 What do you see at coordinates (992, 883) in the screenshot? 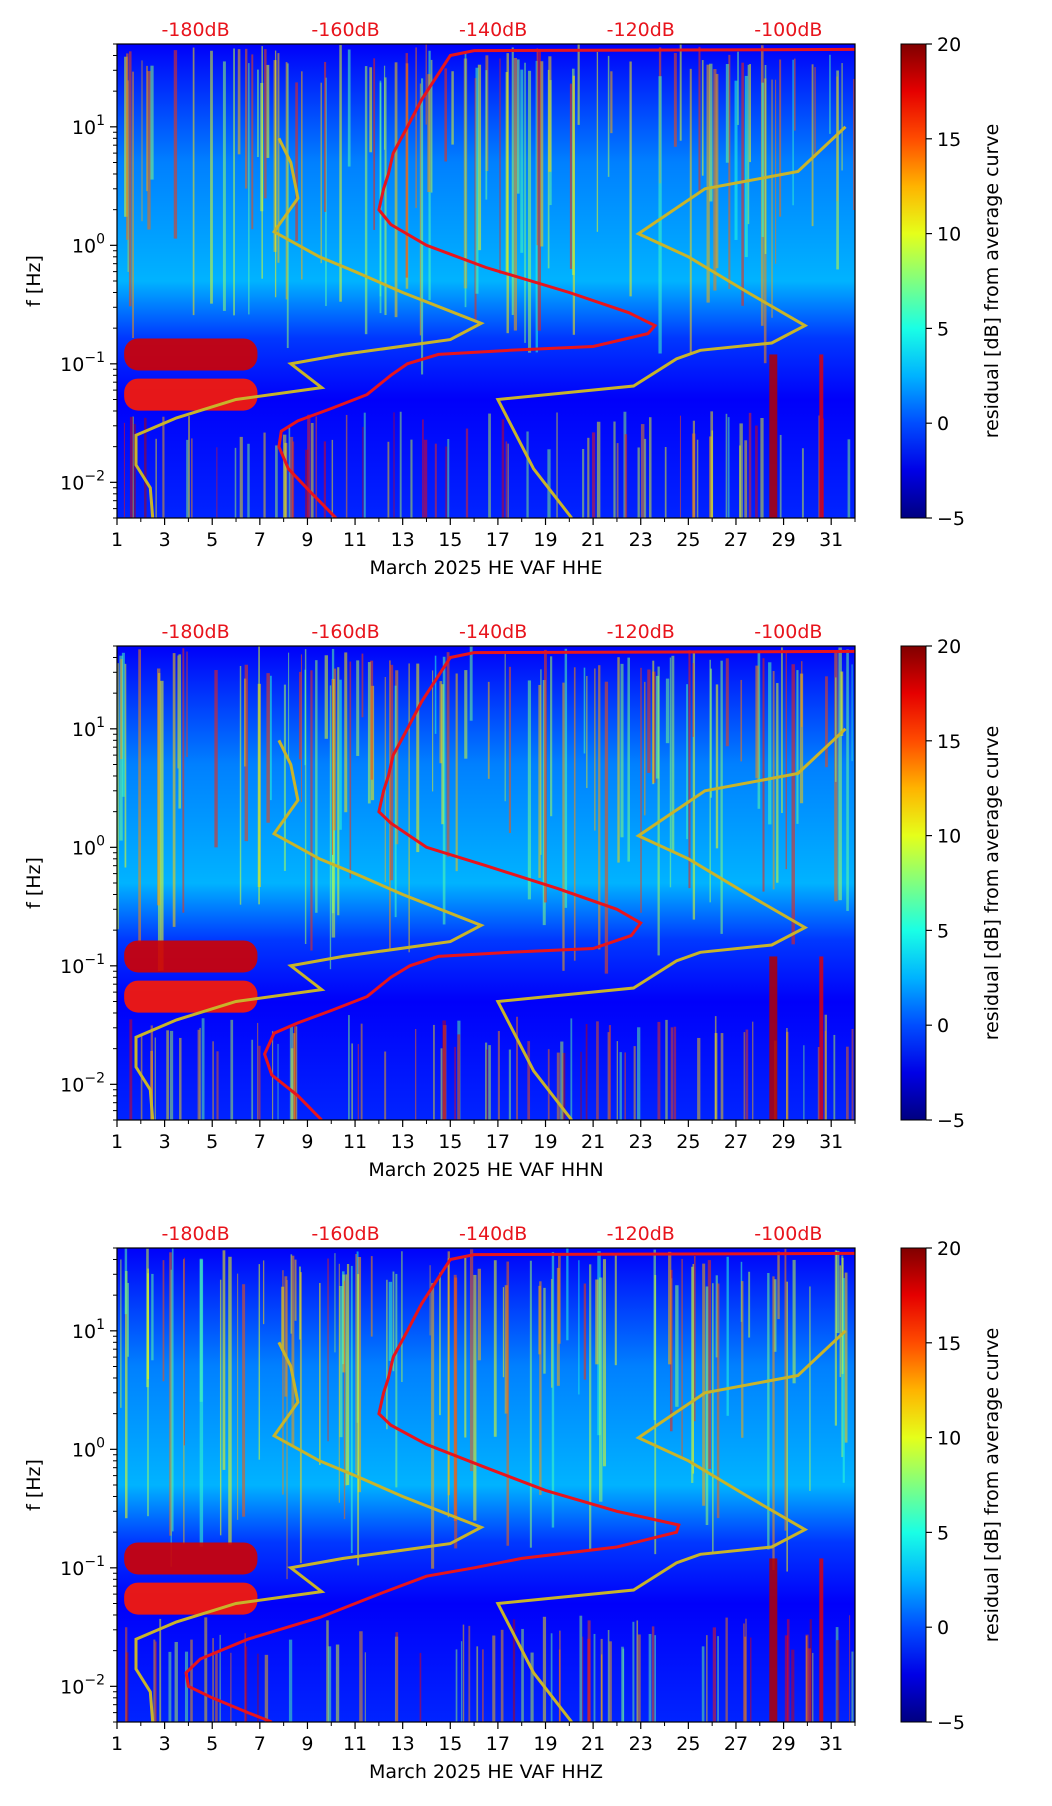
I see `colorbar-label: residual [dB] from average curve` at bounding box center [992, 883].